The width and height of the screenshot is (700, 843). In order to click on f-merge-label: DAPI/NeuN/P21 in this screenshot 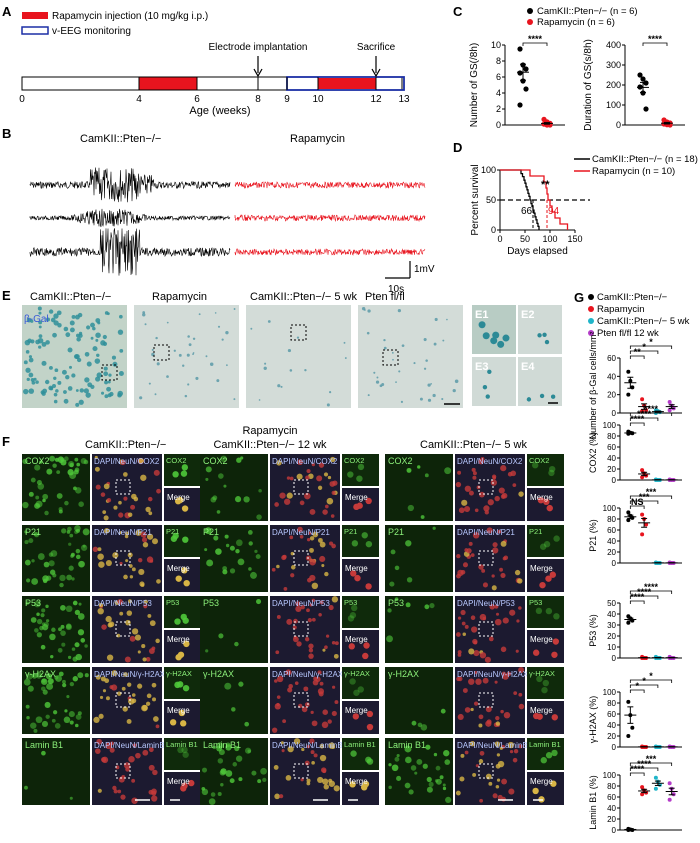, I will do `click(301, 532)`.